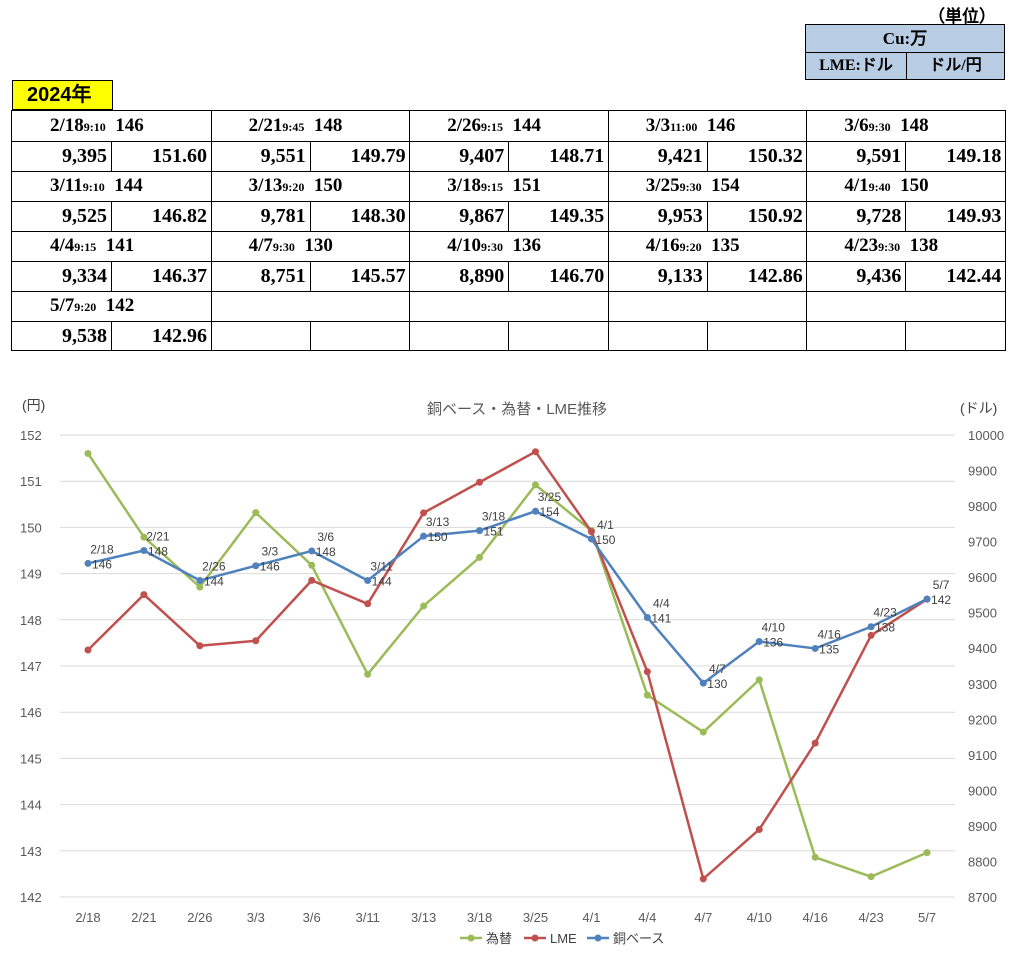 This screenshot has height=974, width=1036. I want to click on entry-header: 3/259:30 154, so click(693, 186).